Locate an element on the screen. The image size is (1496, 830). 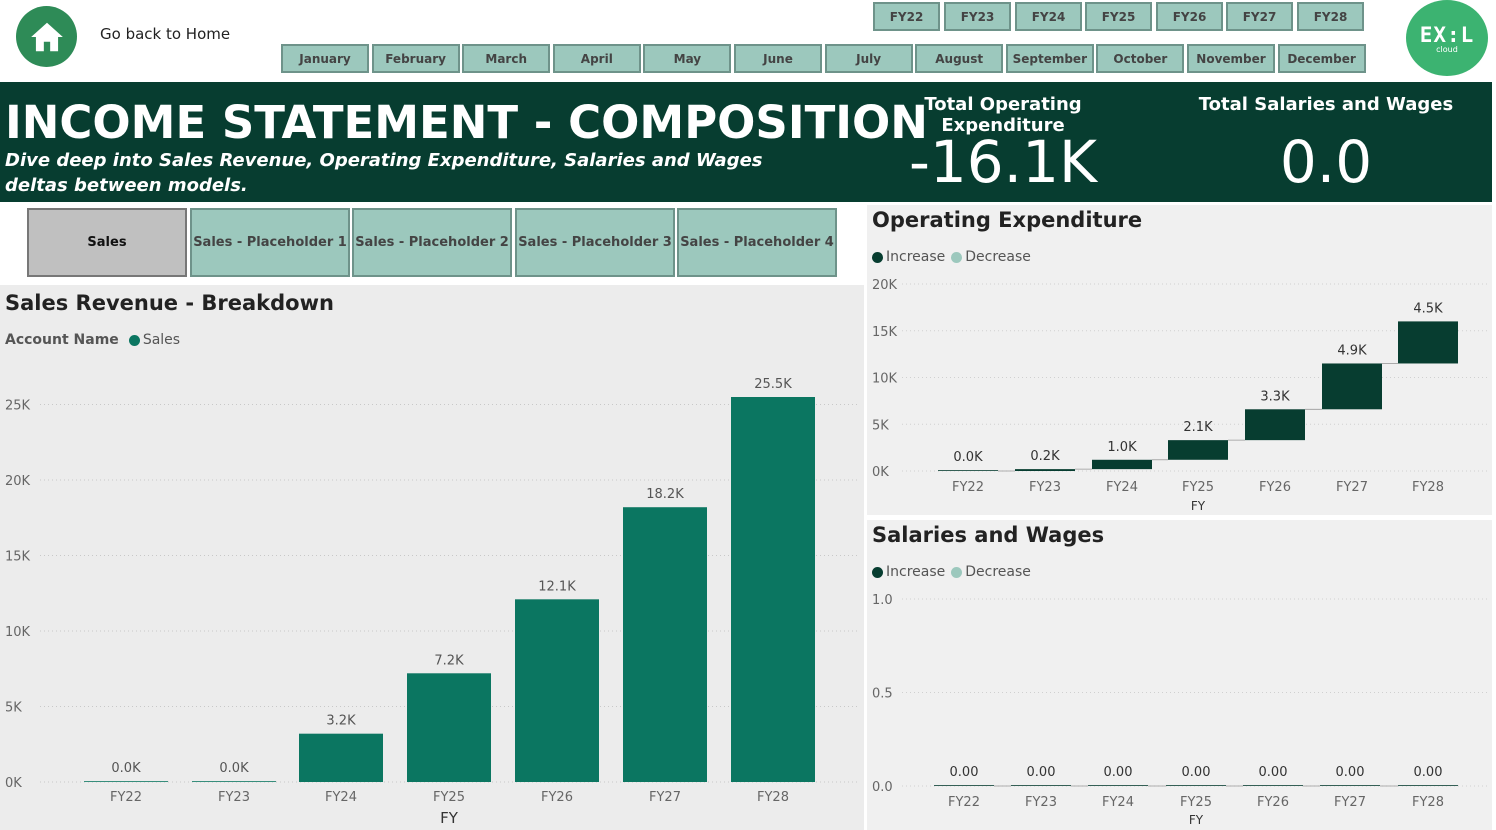
month-button-december: December is located at coordinates (1321, 58).